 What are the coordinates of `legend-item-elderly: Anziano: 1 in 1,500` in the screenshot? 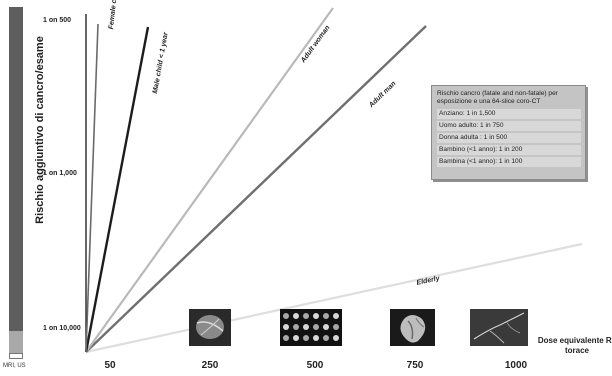 It's located at (509, 114).